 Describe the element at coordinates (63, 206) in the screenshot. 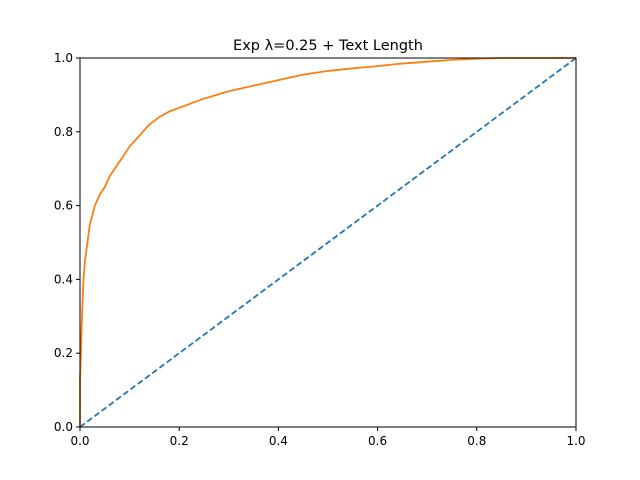

I see `y-tick-label: 0.6` at that location.